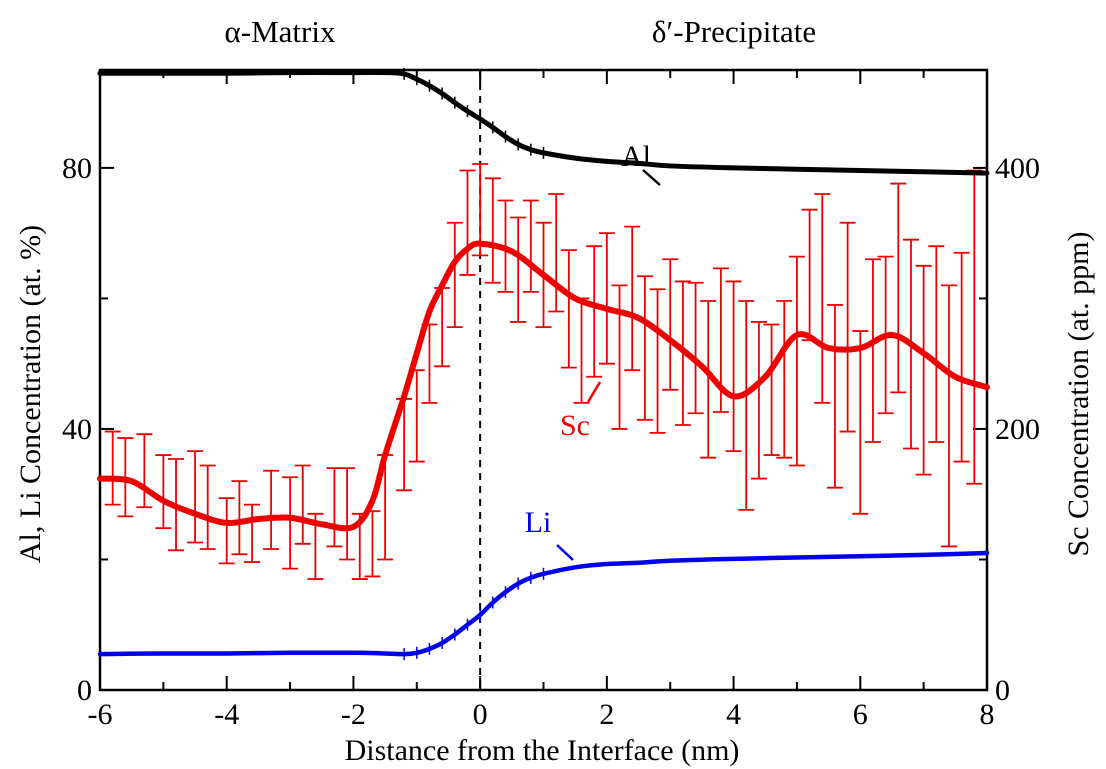  I want to click on y-right-tick-label: 0, so click(1002, 690).